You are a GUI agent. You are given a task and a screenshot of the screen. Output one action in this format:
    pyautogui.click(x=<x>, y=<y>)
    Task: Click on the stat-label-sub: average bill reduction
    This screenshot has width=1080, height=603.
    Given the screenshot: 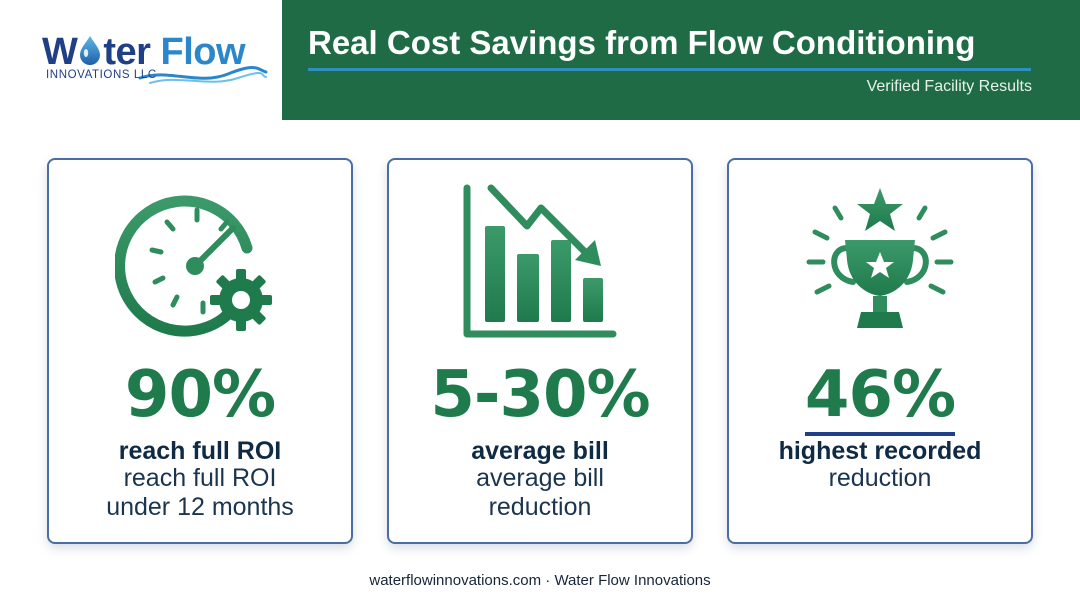 What is the action you would take?
    pyautogui.click(x=540, y=493)
    